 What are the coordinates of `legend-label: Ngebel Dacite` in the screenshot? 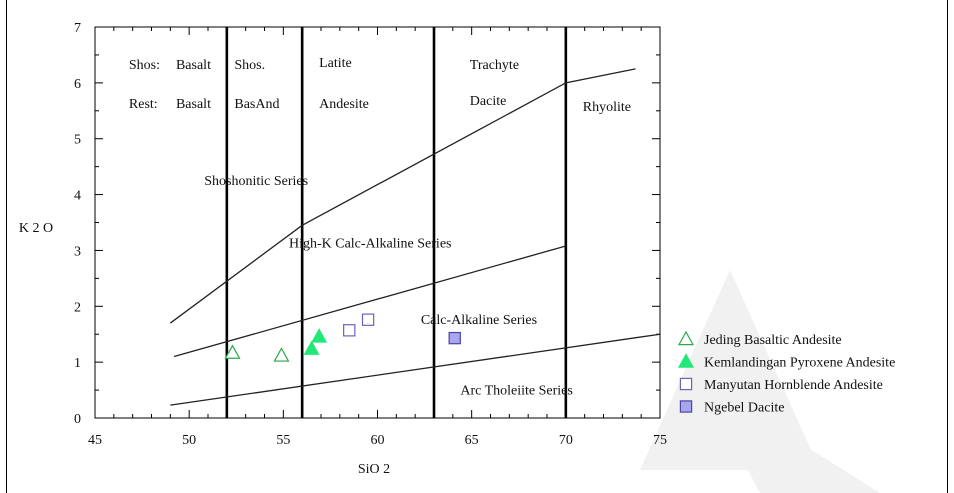 It's located at (744, 408).